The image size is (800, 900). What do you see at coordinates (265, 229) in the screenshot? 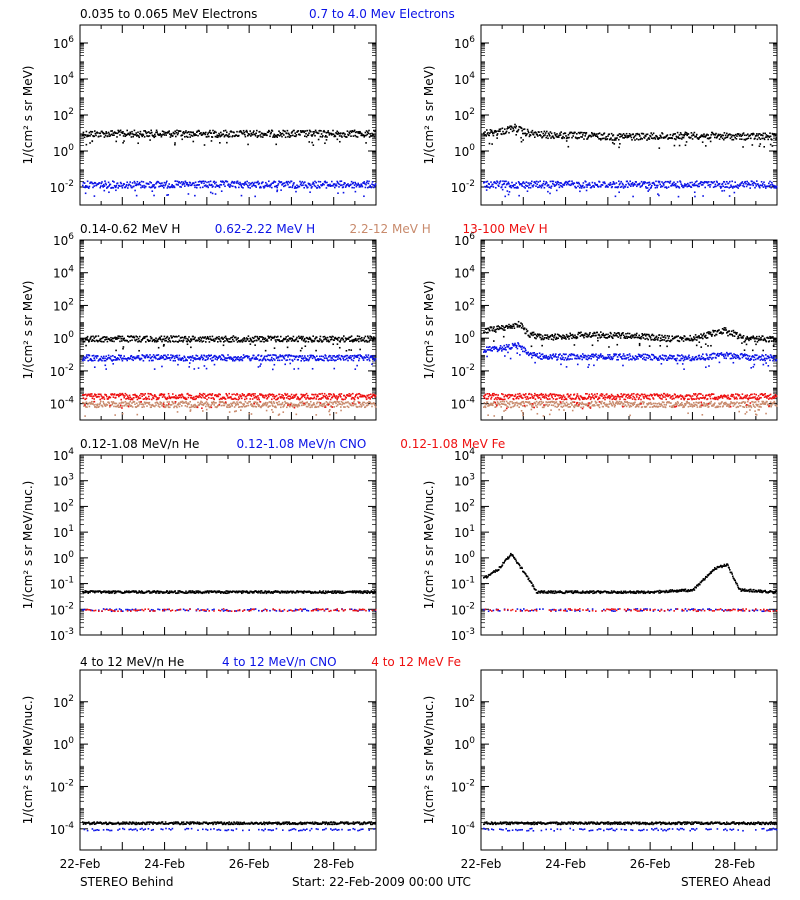
I see `legend-item-row2-2: 0.62-2.22 MeV H` at bounding box center [265, 229].